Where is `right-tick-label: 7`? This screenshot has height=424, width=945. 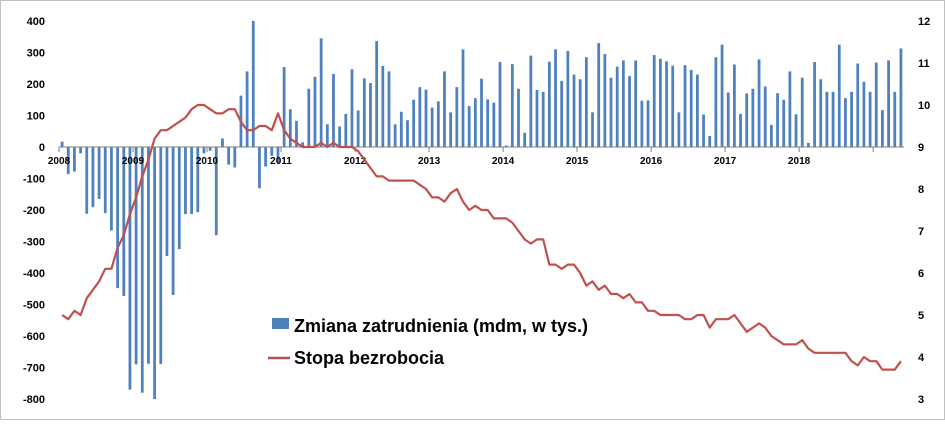
right-tick-label: 7 is located at coordinates (921, 232).